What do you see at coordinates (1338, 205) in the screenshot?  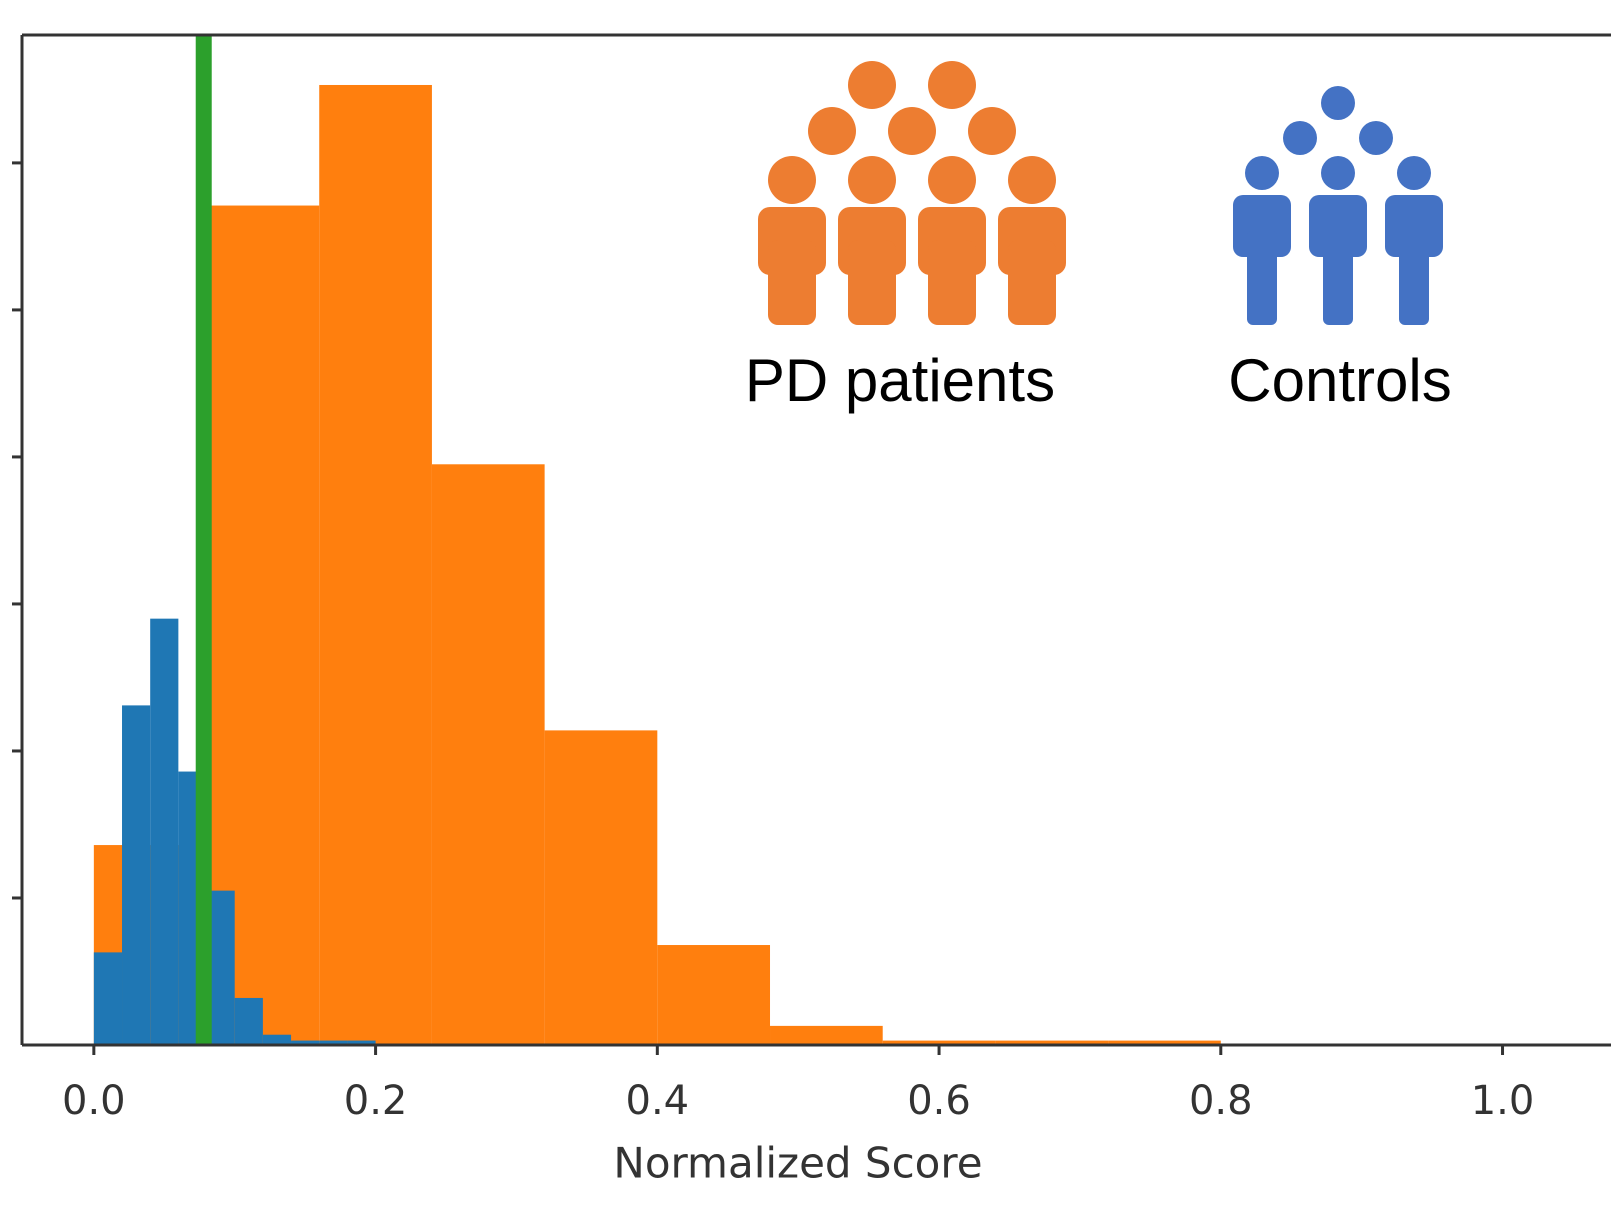 I see `controls-icon` at bounding box center [1338, 205].